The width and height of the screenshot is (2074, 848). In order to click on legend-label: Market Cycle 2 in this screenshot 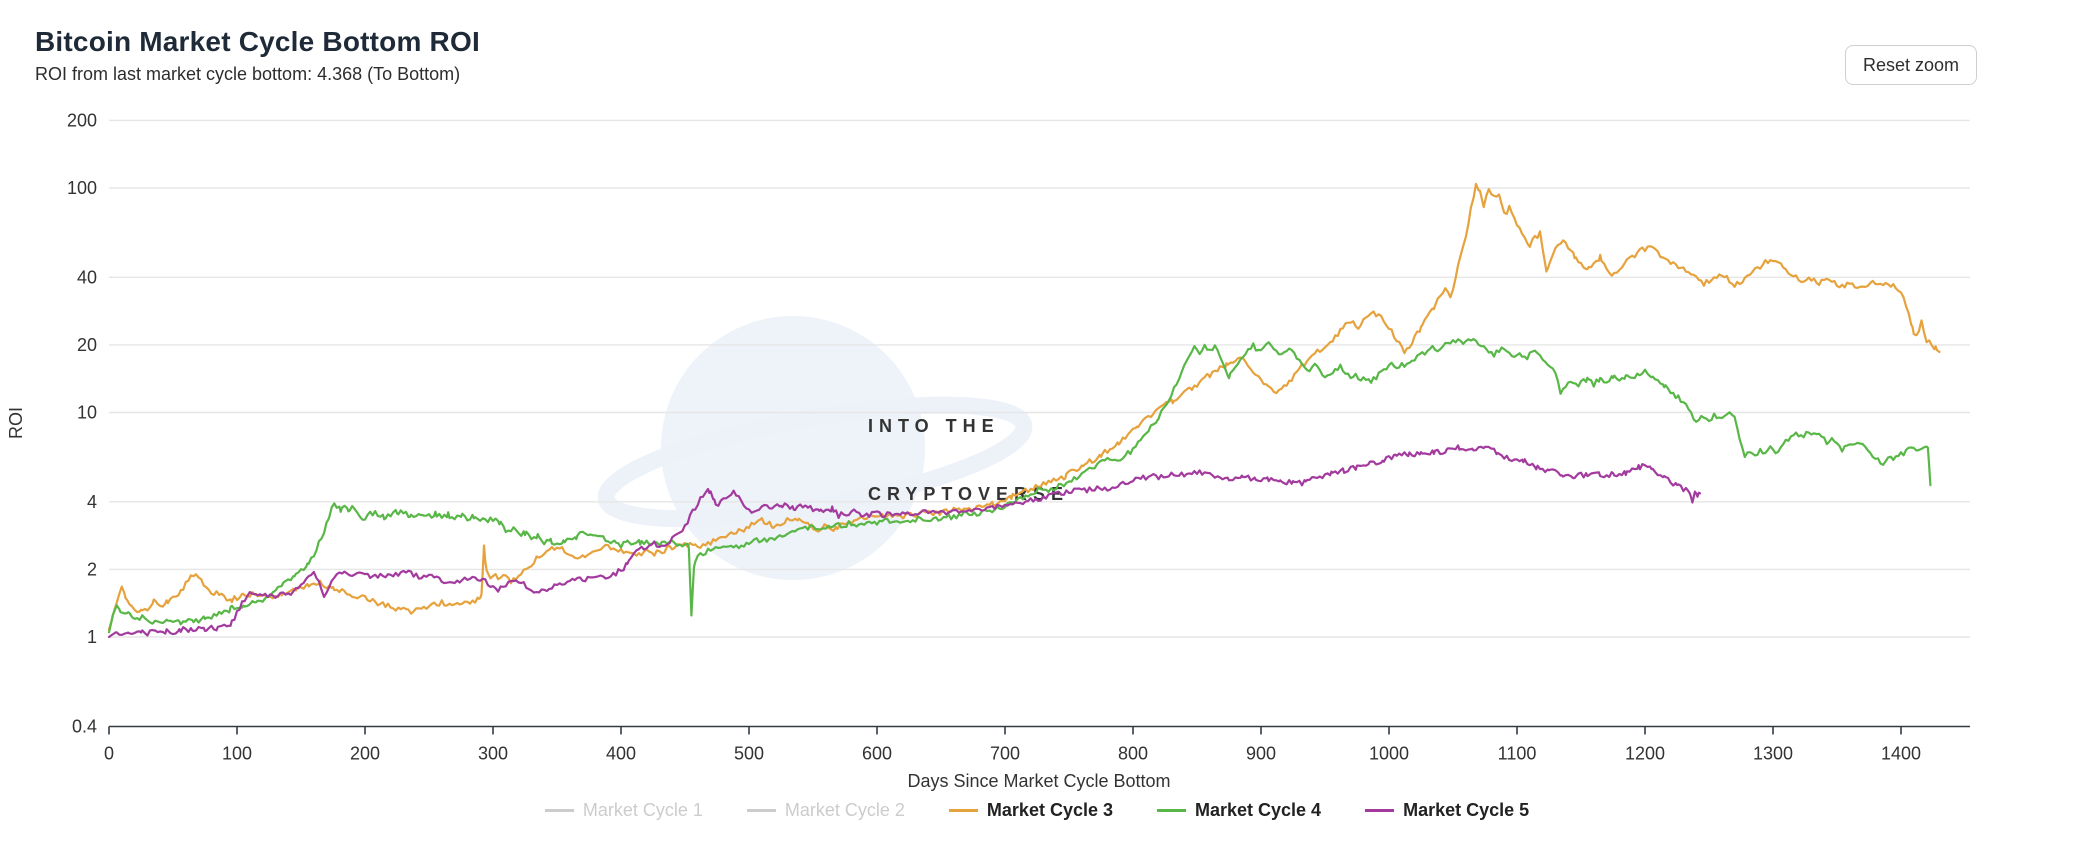, I will do `click(844, 810)`.